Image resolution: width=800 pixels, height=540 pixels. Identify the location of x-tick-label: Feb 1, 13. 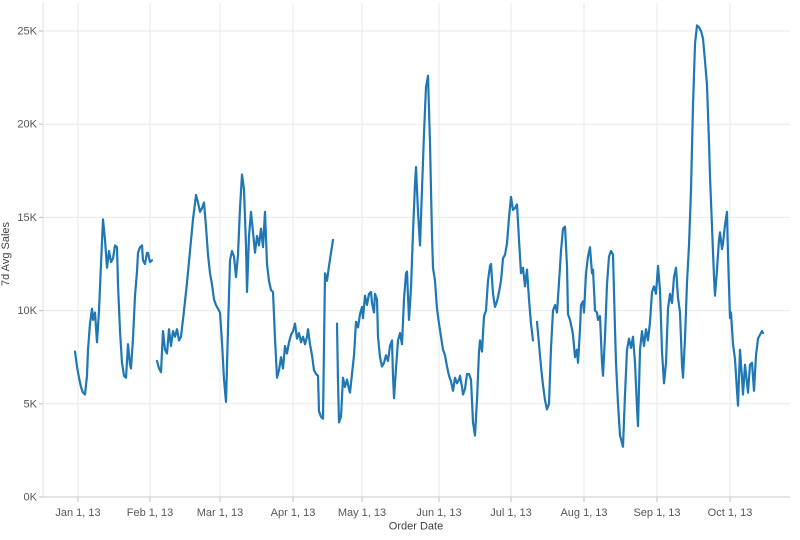
(150, 513).